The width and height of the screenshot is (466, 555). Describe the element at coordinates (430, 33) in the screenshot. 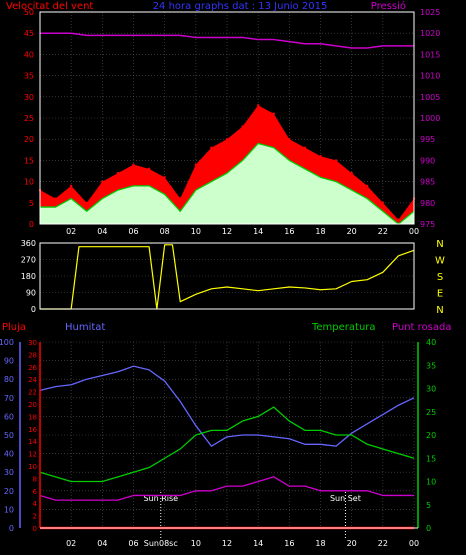

I see `pressure-tick-label: 1020` at that location.